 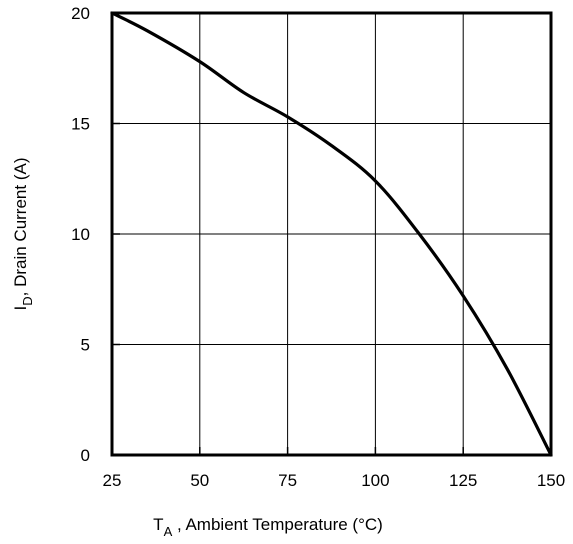 What do you see at coordinates (80, 124) in the screenshot?
I see `y-tick-label: 15` at bounding box center [80, 124].